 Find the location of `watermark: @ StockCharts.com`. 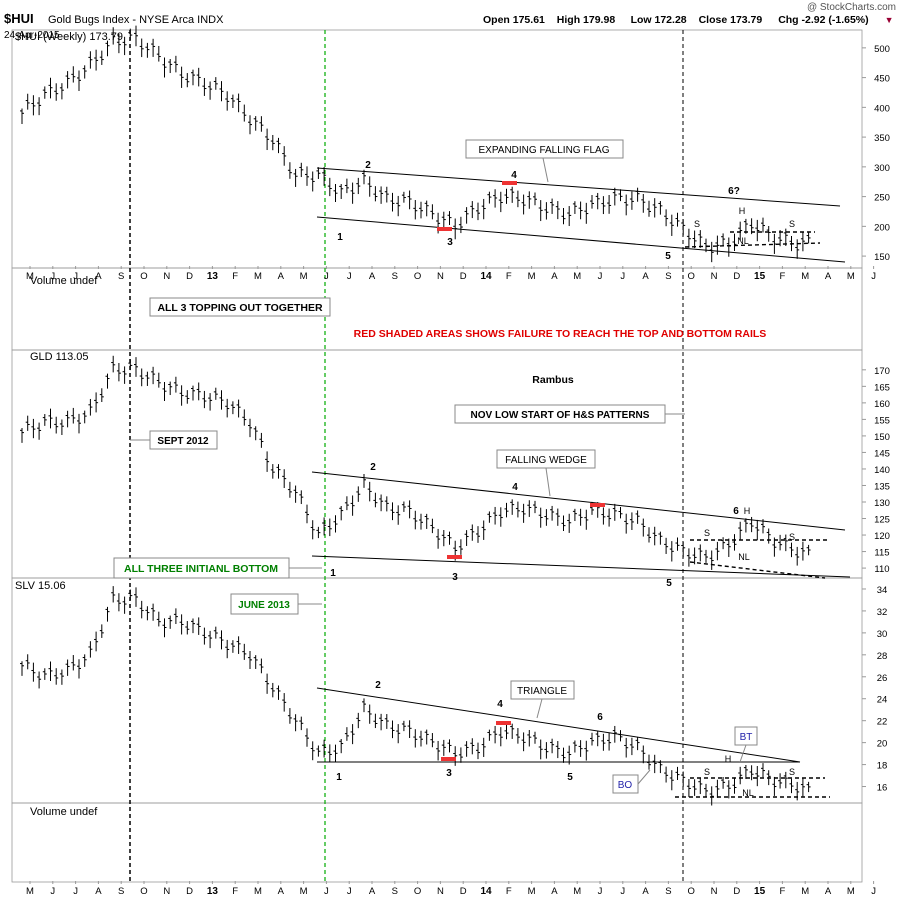

watermark: @ StockCharts.com is located at coordinates (851, 7).